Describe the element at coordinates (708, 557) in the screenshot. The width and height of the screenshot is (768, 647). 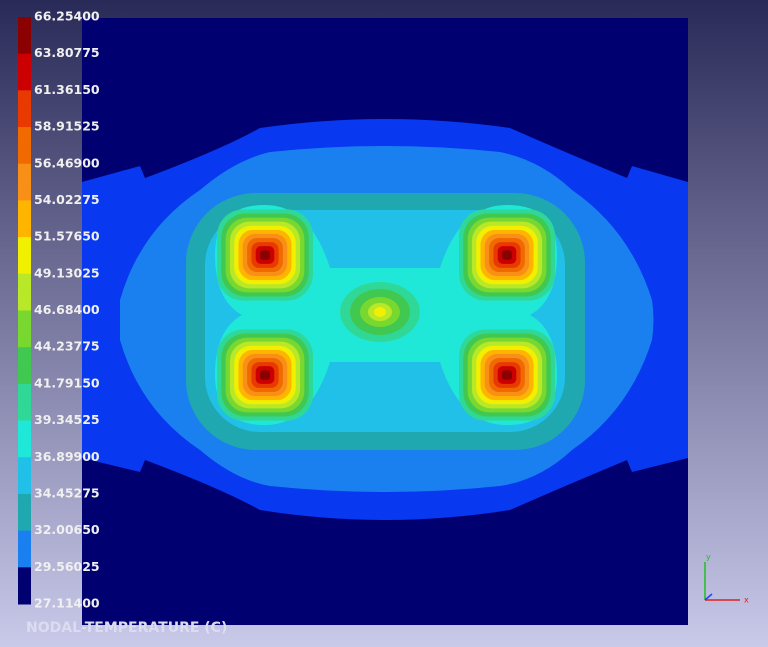
I see `triad-y-label: y` at that location.